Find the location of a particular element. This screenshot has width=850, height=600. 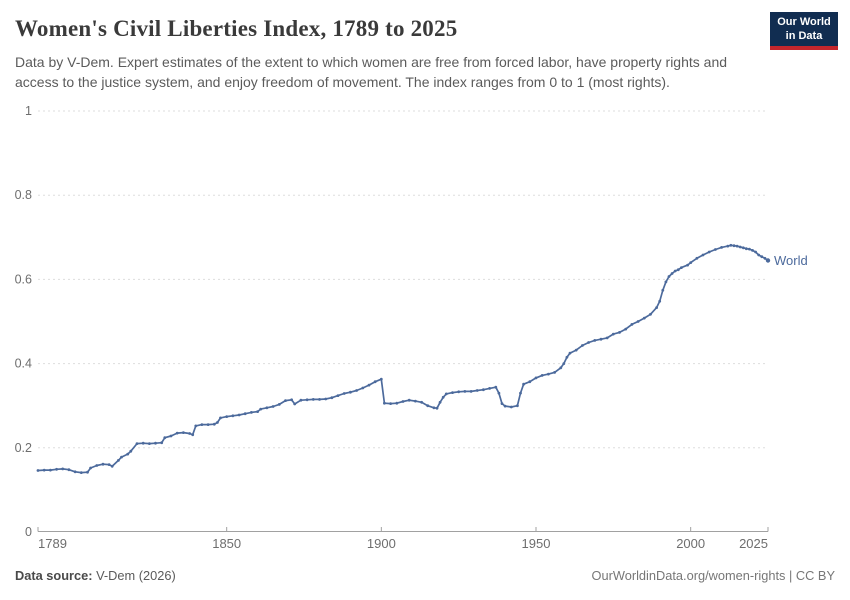

y-tick-label: 0.8 is located at coordinates (23, 195).